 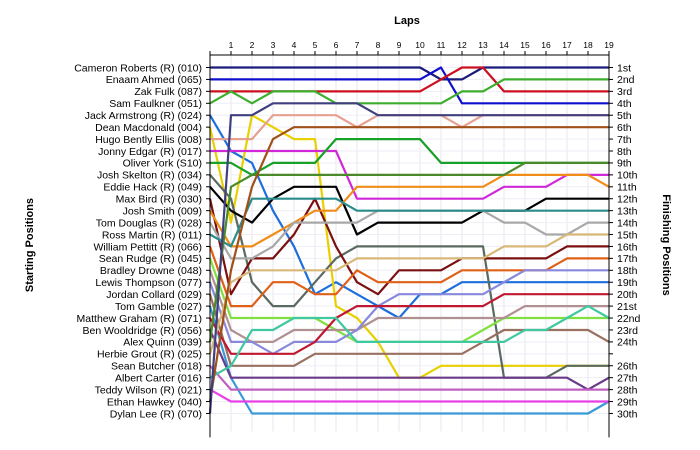 I want to click on starting-positions-label: Starting Positions, so click(x=30, y=245).